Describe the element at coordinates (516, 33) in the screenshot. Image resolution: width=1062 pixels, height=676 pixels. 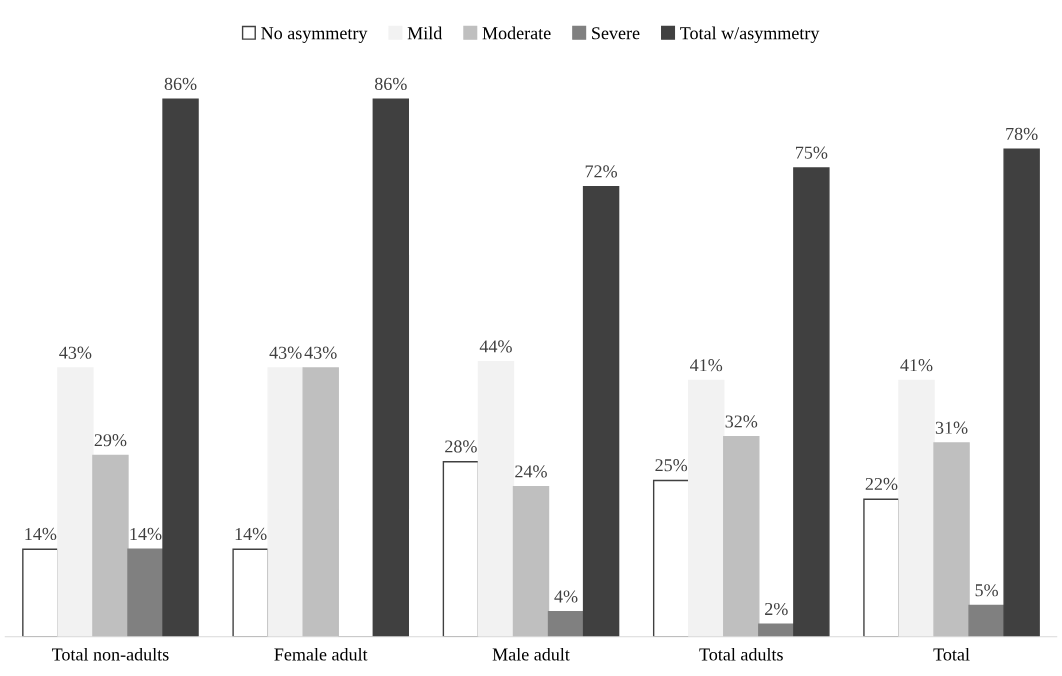
I see `legend-label: Moderate` at that location.